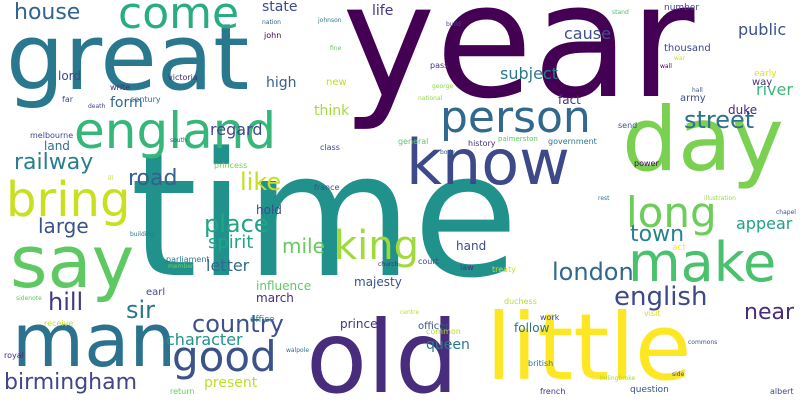 The width and height of the screenshot is (800, 400). What do you see at coordinates (434, 326) in the screenshot?
I see `word-officer: officer` at bounding box center [434, 326].